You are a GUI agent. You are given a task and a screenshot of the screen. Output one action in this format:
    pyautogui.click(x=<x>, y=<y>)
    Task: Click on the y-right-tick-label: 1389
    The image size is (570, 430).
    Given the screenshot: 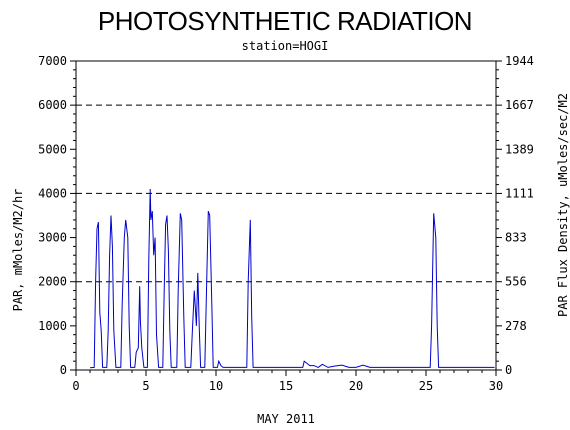 What is the action you would take?
    pyautogui.click(x=519, y=149)
    